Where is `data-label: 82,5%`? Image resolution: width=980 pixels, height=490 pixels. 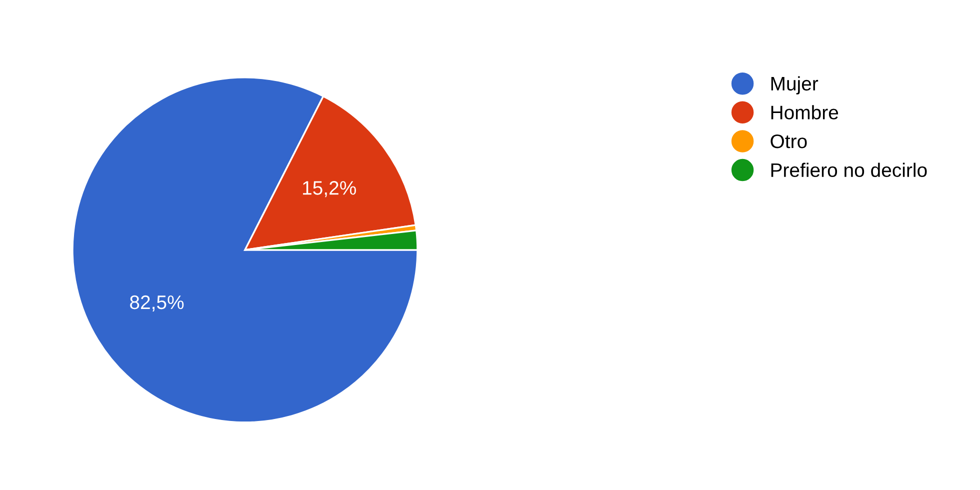
data-label: 82,5% is located at coordinates (157, 303).